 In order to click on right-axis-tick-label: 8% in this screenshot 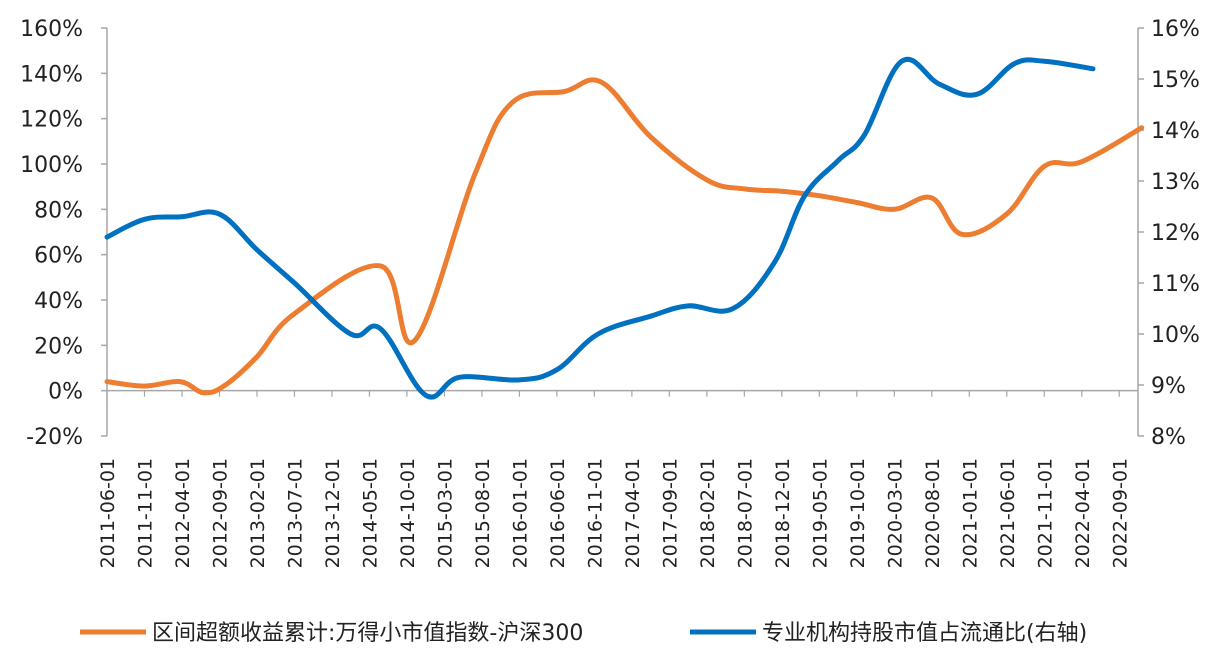, I will do `click(1168, 437)`.